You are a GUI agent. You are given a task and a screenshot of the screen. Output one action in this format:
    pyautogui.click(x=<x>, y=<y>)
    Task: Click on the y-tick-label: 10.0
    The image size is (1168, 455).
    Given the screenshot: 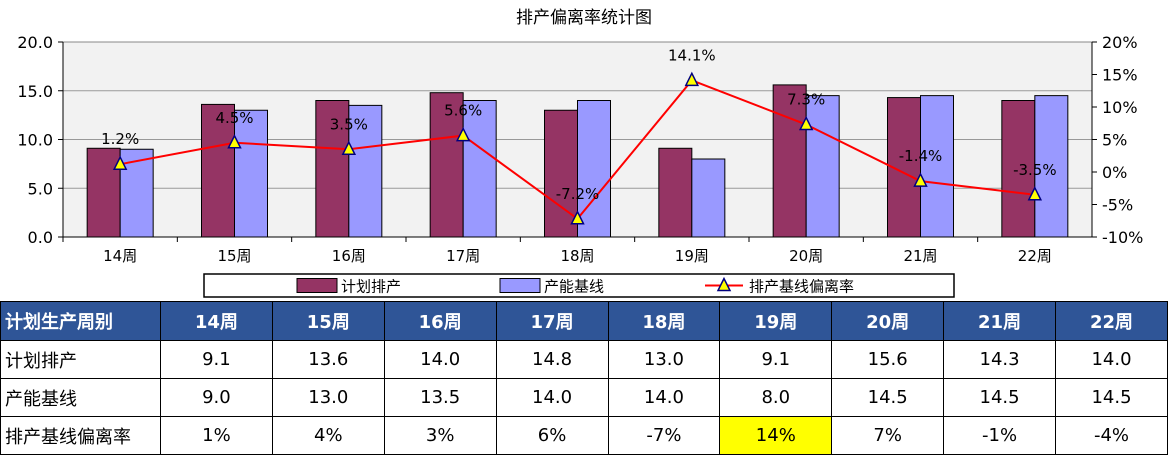 What is the action you would take?
    pyautogui.click(x=35, y=140)
    